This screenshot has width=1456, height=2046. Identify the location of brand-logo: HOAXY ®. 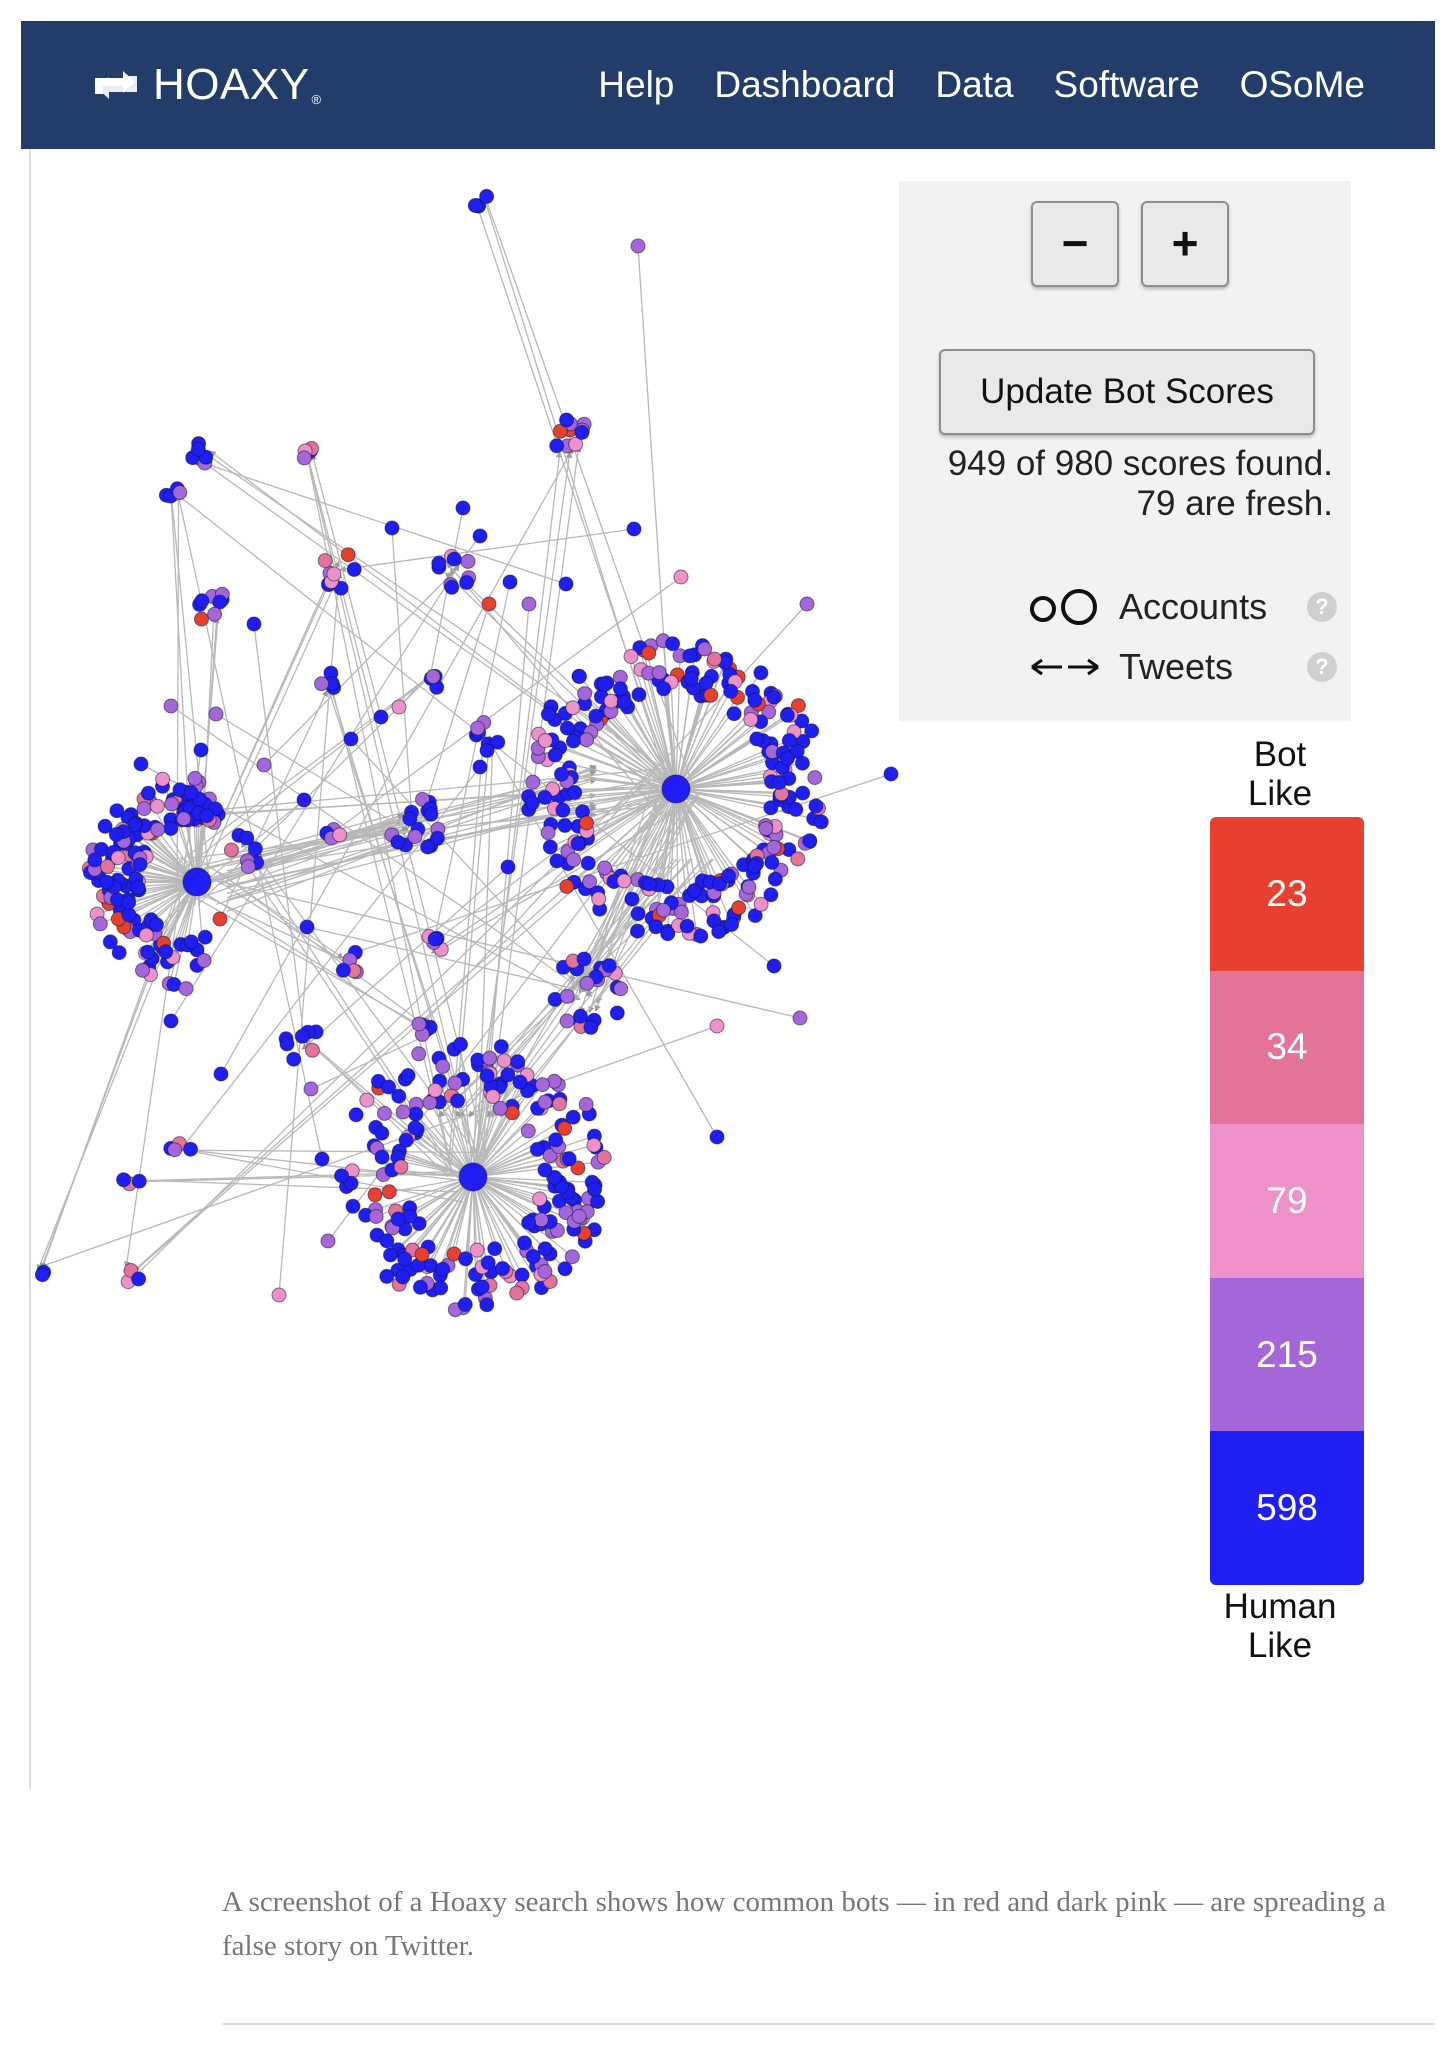
(205, 85).